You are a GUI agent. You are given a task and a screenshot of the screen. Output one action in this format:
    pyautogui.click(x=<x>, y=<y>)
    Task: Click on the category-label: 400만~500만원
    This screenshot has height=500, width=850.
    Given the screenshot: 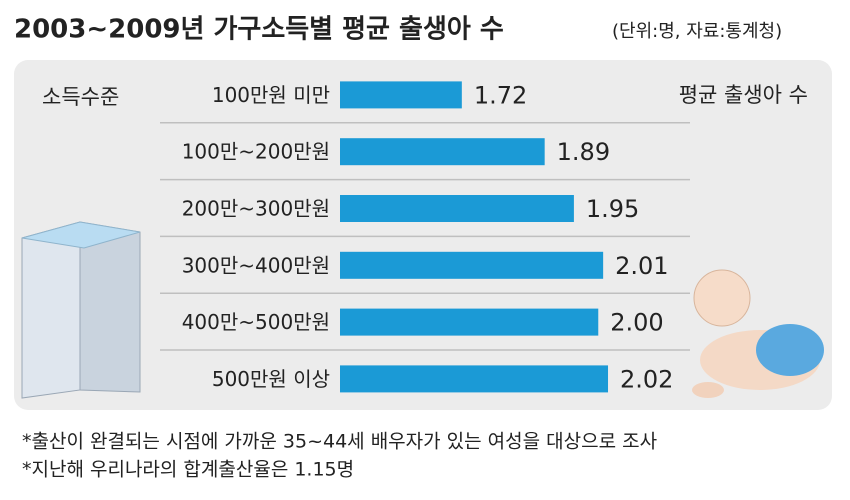 What is the action you would take?
    pyautogui.click(x=256, y=322)
    